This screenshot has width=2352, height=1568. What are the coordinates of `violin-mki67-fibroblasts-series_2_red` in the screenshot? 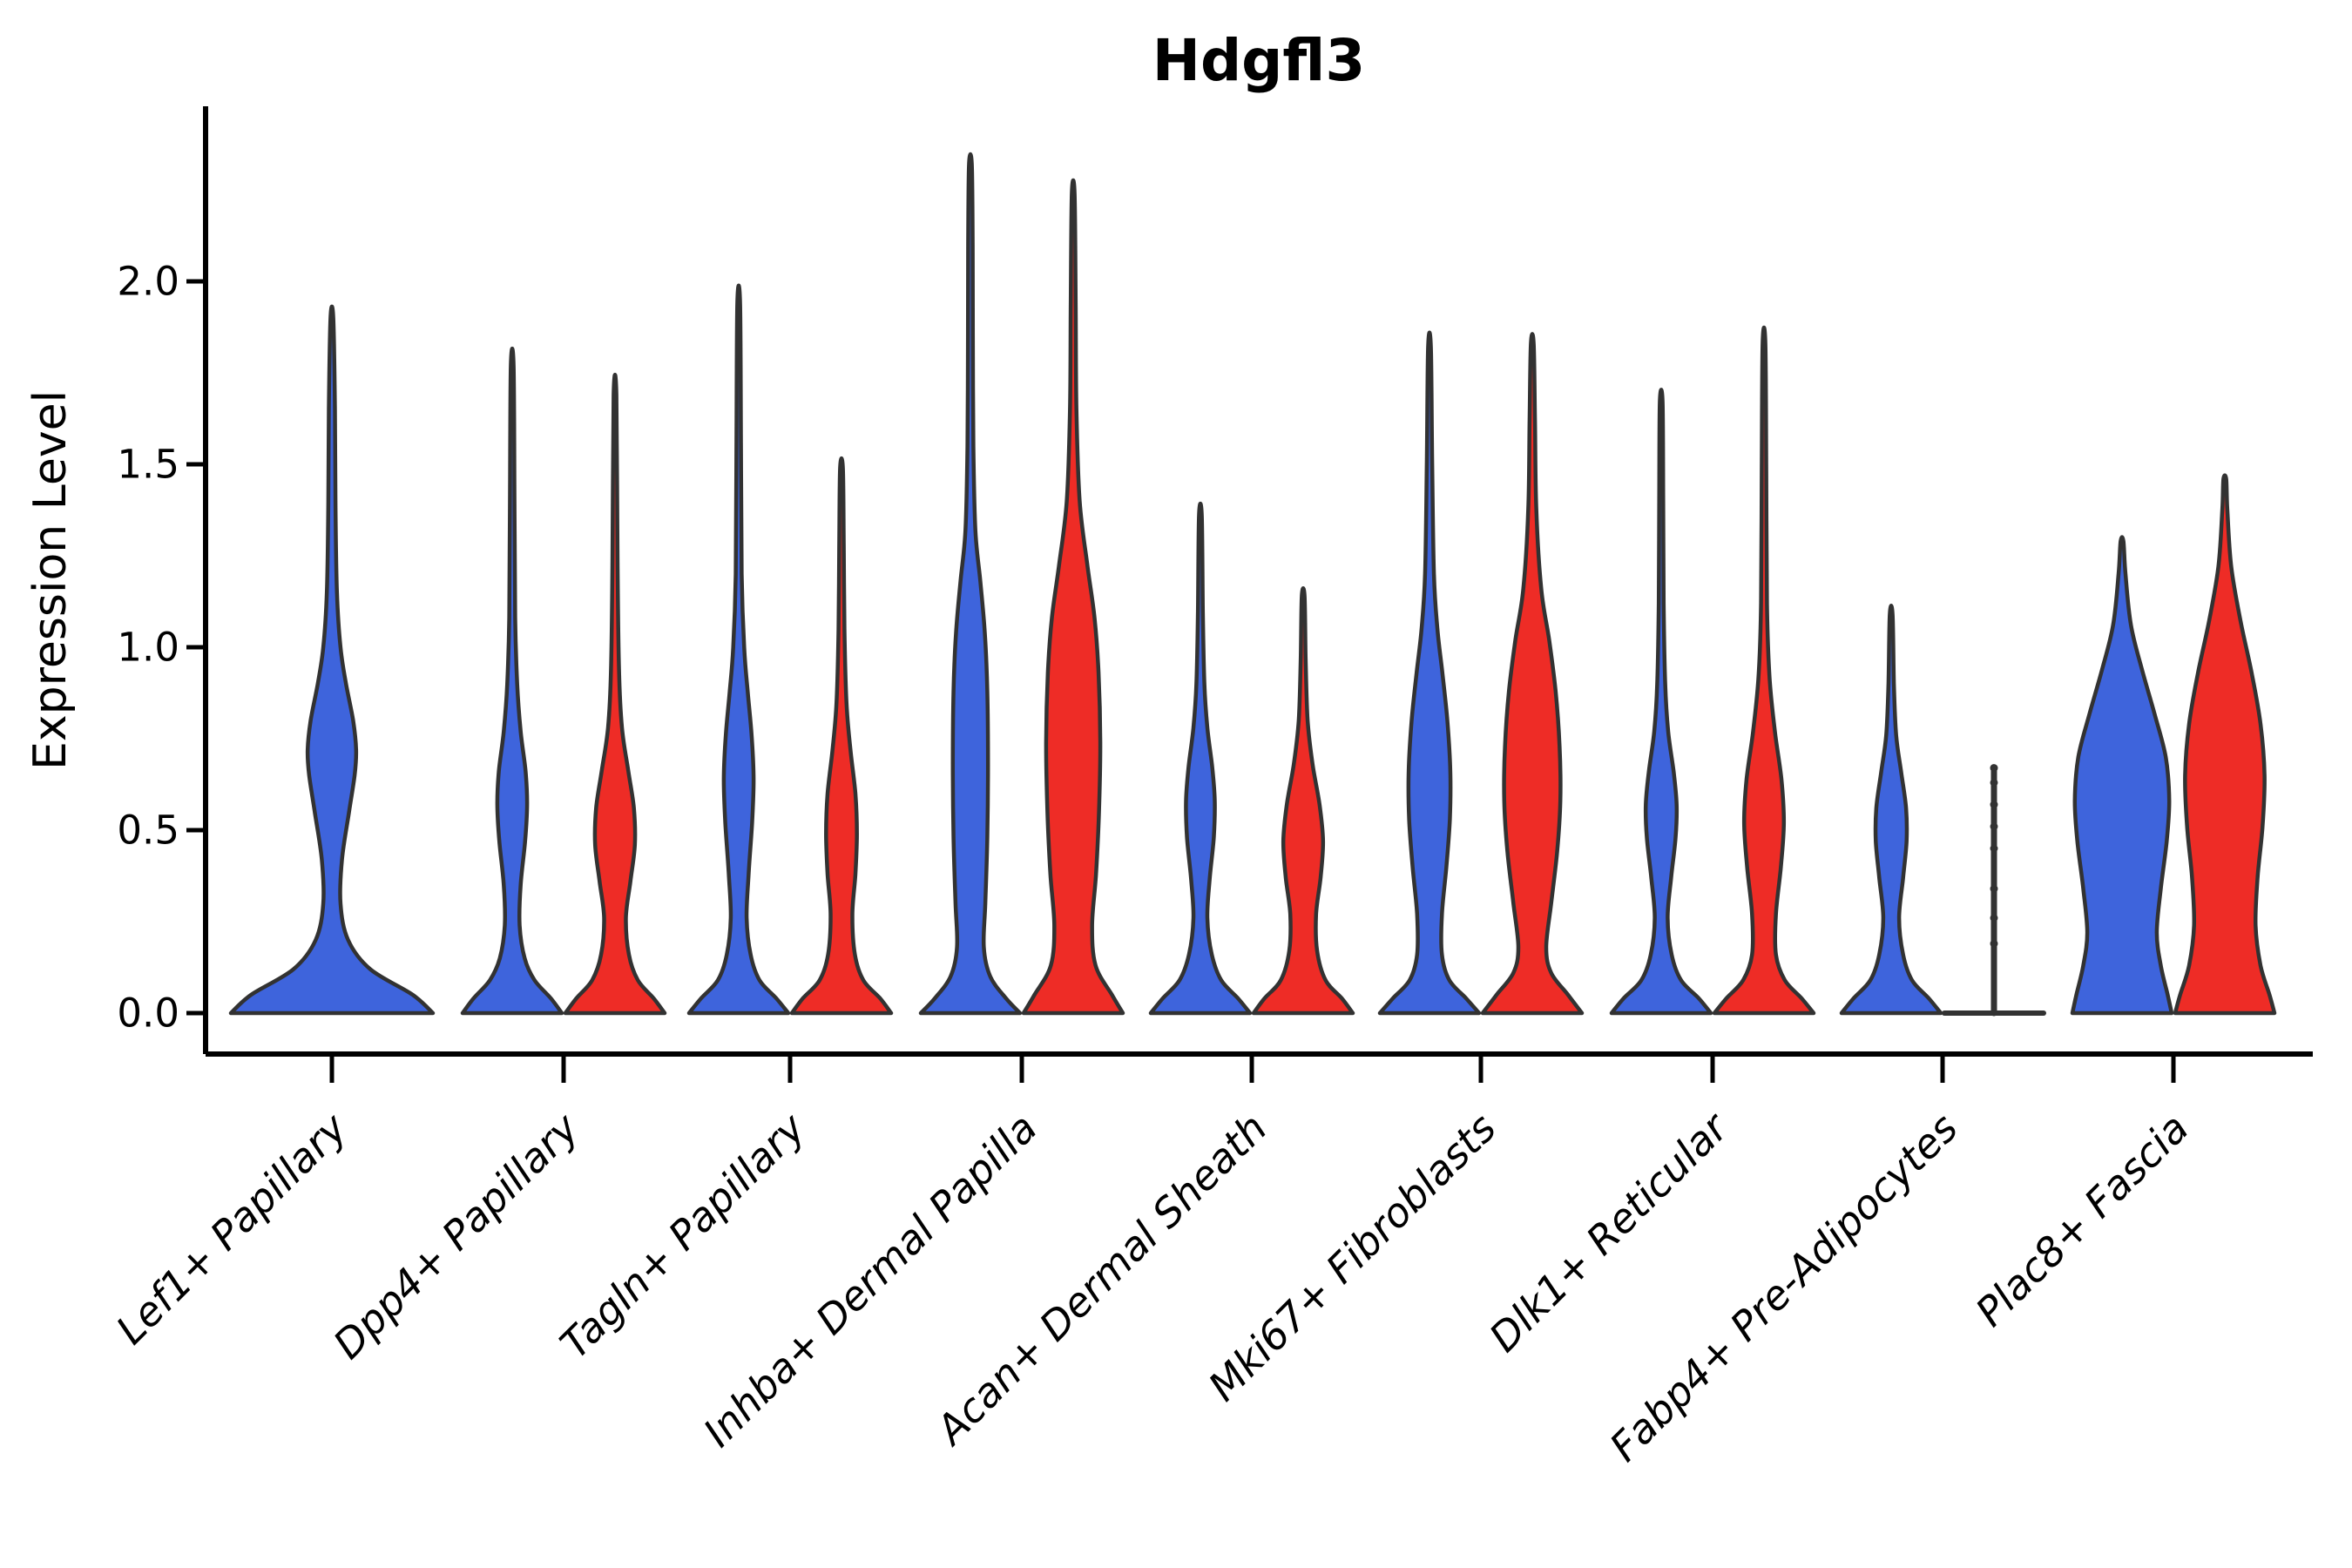 It's located at (1532, 674).